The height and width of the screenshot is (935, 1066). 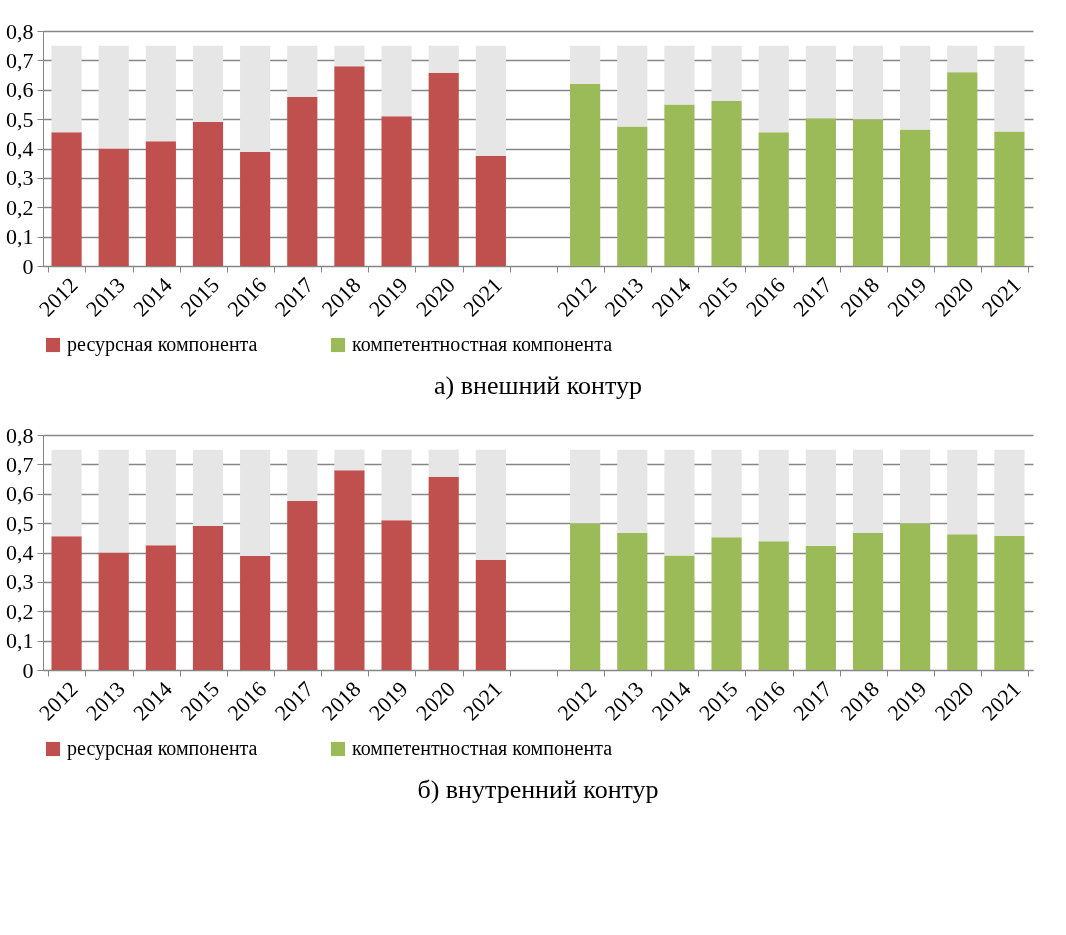 What do you see at coordinates (20, 31) in the screenshot?
I see `y-tick-label: 0,8` at bounding box center [20, 31].